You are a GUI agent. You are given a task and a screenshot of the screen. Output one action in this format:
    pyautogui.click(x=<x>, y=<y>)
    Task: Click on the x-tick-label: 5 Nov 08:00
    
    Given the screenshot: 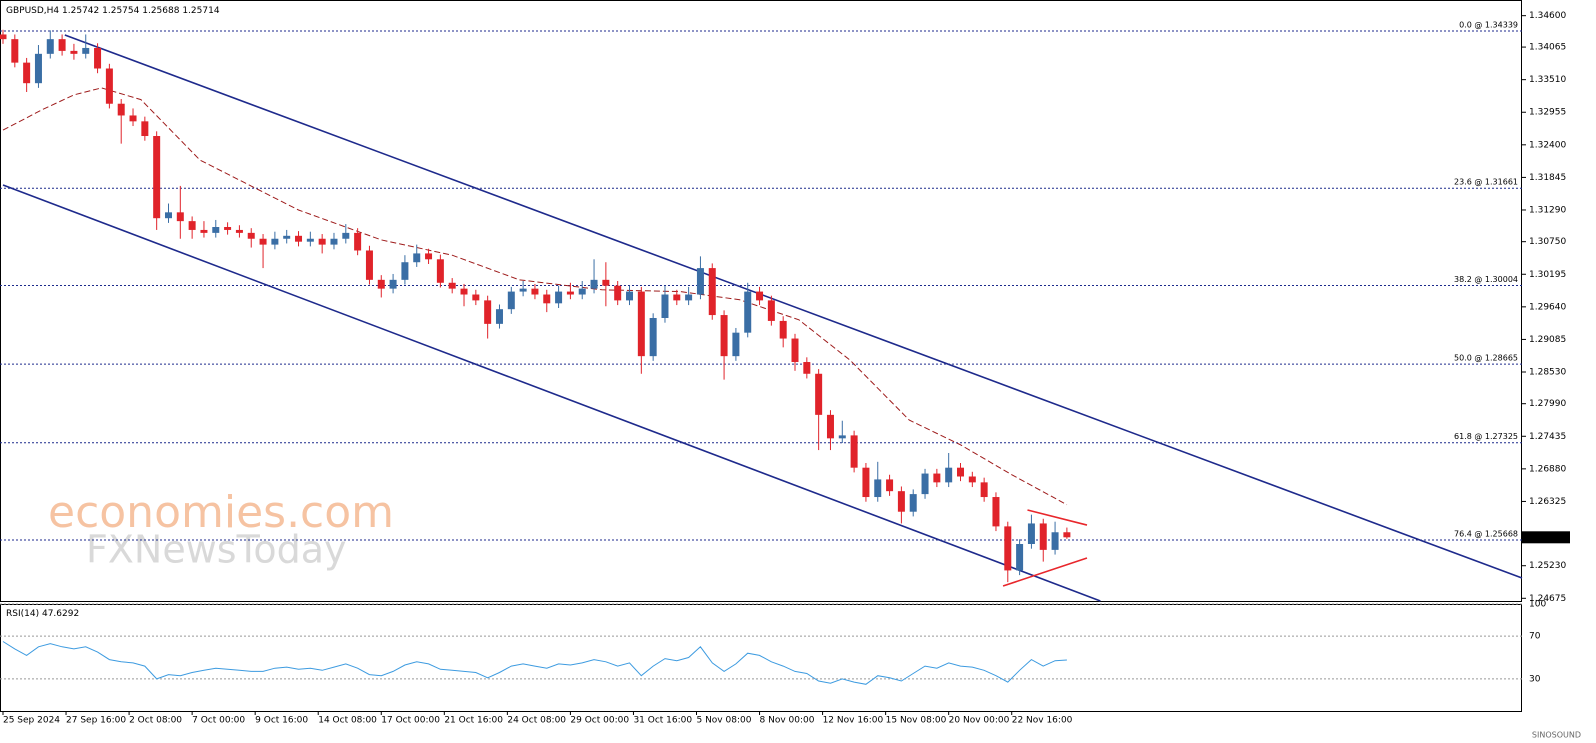 What is the action you would take?
    pyautogui.click(x=723, y=721)
    